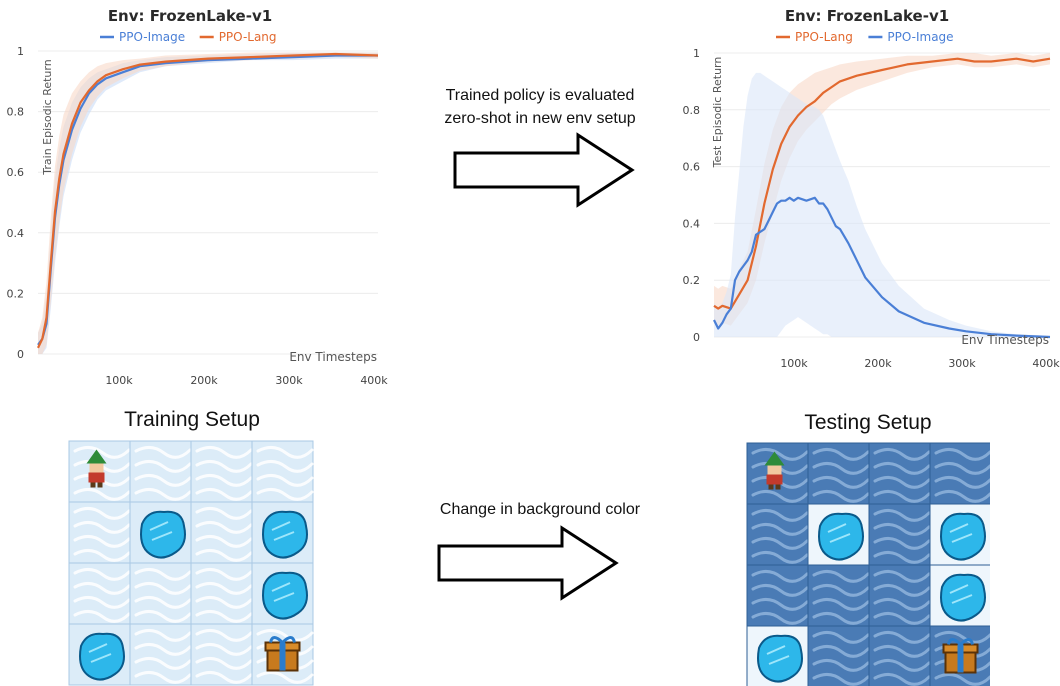 Image resolution: width=1060 pixels, height=686 pixels. Describe the element at coordinates (868, 422) in the screenshot. I see `testing-setup-title: Testing Setup` at that location.